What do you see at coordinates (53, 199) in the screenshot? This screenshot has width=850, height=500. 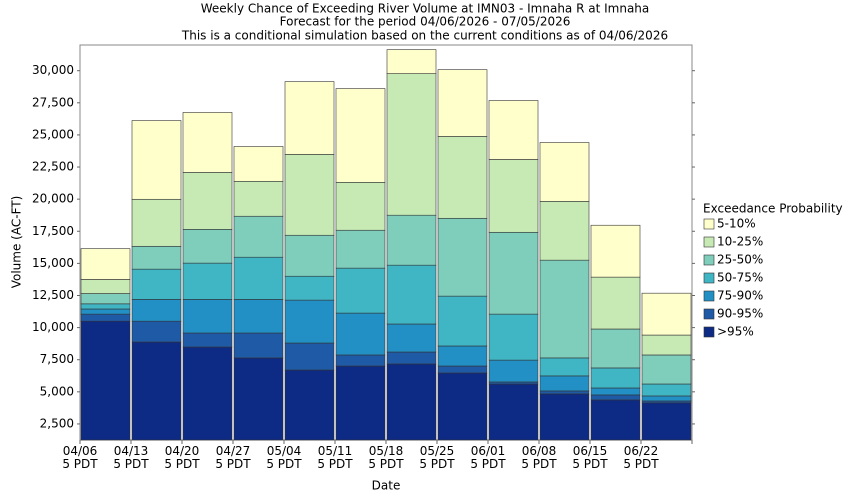 I see `y-tick-label: 20,000` at bounding box center [53, 199].